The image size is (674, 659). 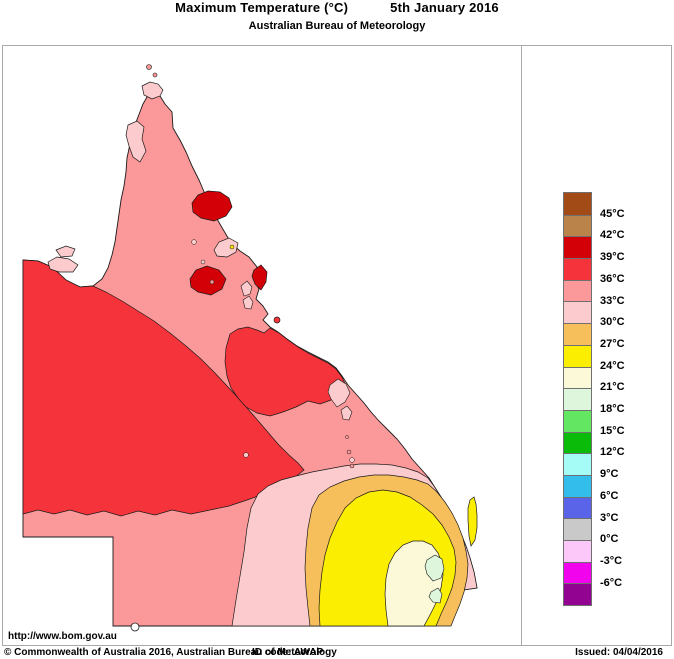 What do you see at coordinates (612, 452) in the screenshot?
I see `legend-label: 12°C` at bounding box center [612, 452].